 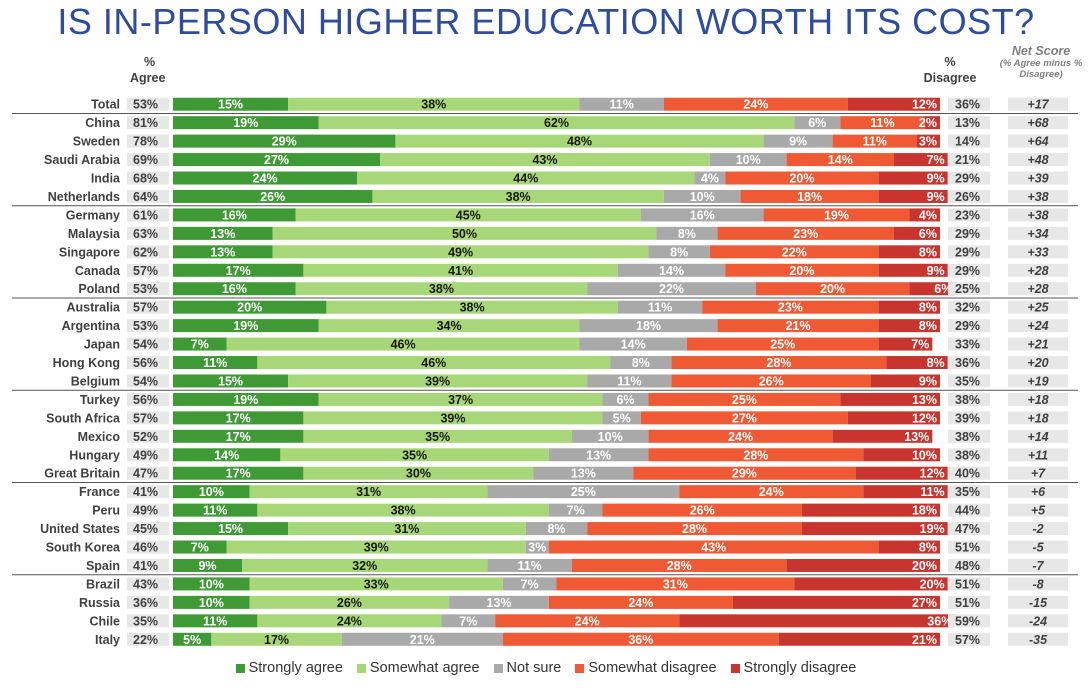 I want to click on segment-label: 26%, so click(x=702, y=511).